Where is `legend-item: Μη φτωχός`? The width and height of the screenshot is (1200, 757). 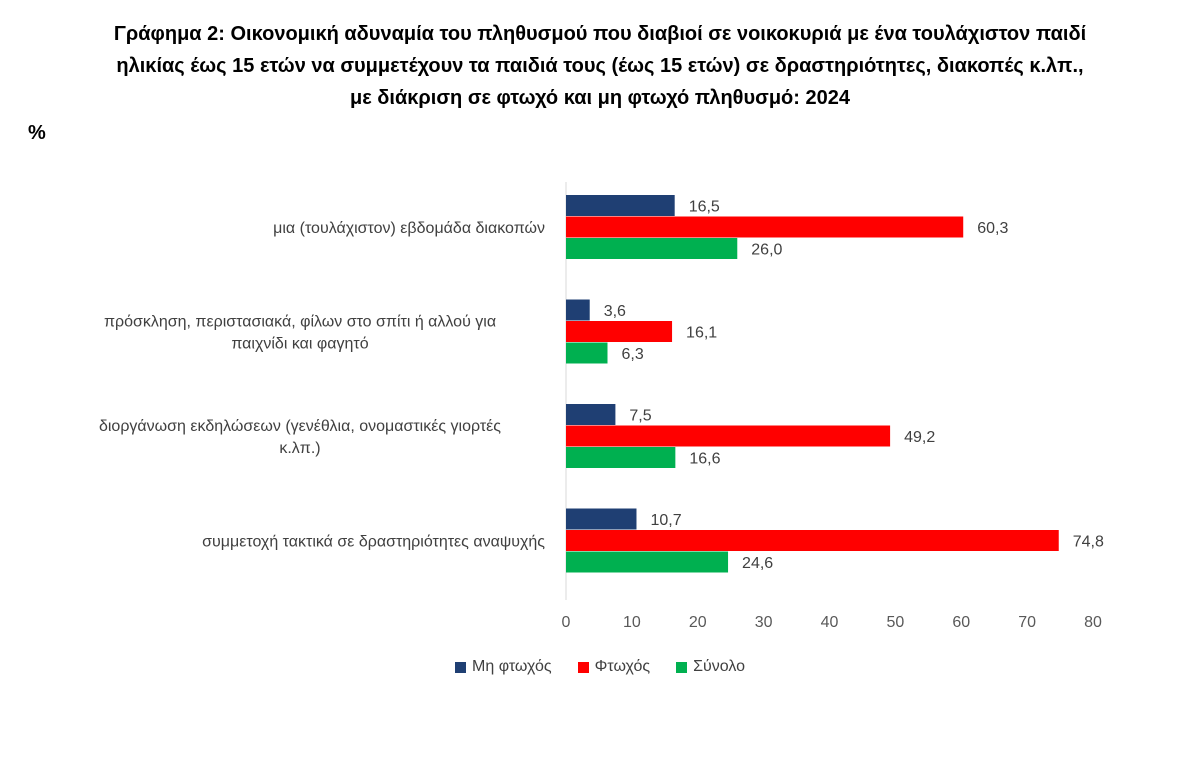 legend-item: Μη φτωχός is located at coordinates (503, 667).